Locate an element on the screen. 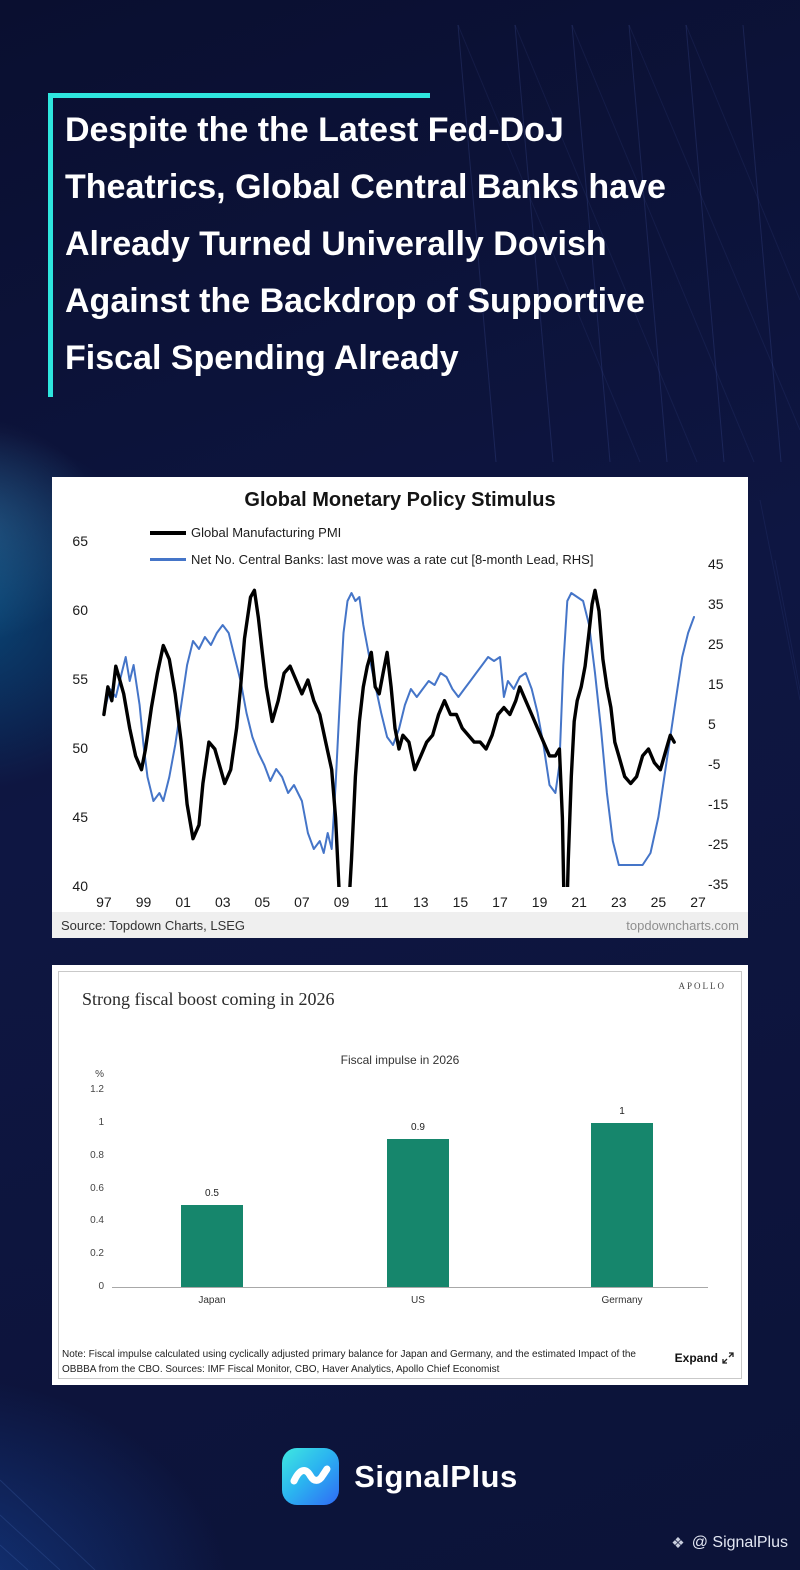 This screenshot has width=800, height=1570. x-axis-tick-label: 05 is located at coordinates (262, 902).